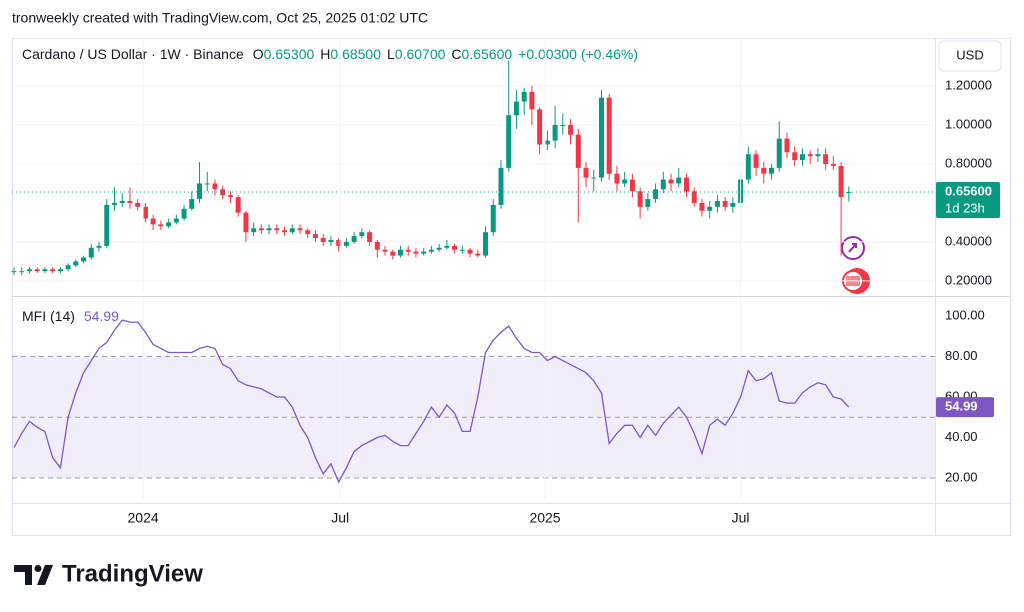 The height and width of the screenshot is (612, 1024). I want to click on y-tick-label: 0.80000, so click(968, 162).